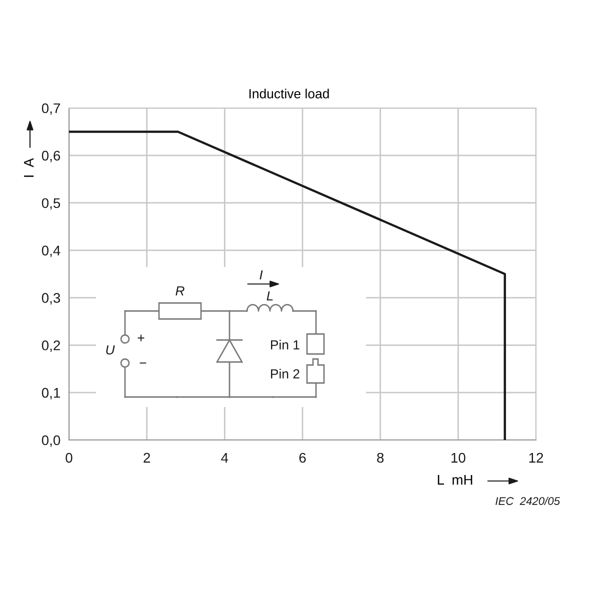 The image size is (600, 600). Describe the element at coordinates (51, 346) in the screenshot. I see `y-tick-label: 0,2` at that location.